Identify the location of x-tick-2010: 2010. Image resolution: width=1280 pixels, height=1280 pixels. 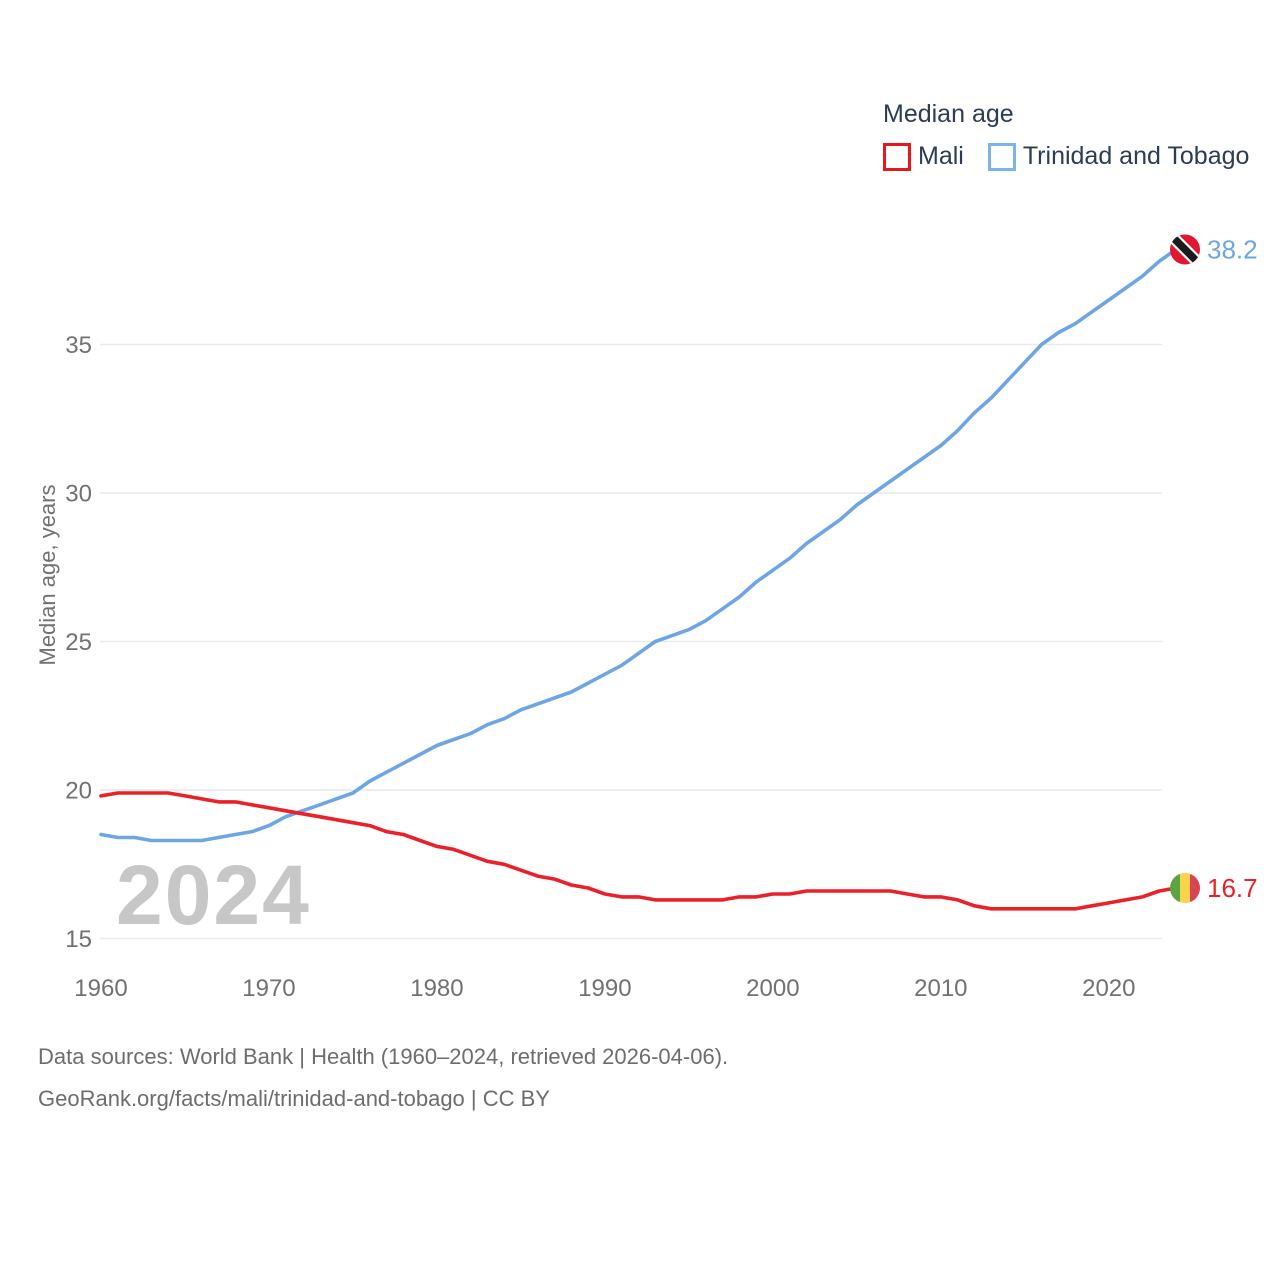
(940, 988).